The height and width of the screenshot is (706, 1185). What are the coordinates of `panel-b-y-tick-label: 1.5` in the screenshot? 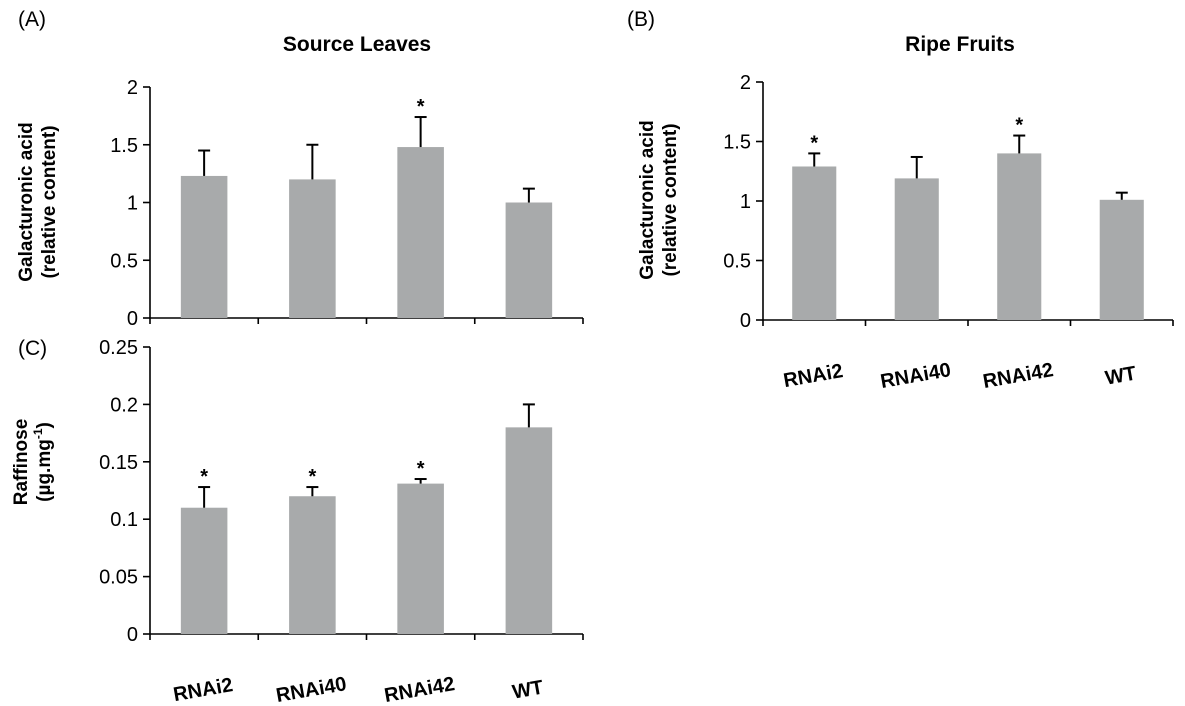 It's located at (737, 143).